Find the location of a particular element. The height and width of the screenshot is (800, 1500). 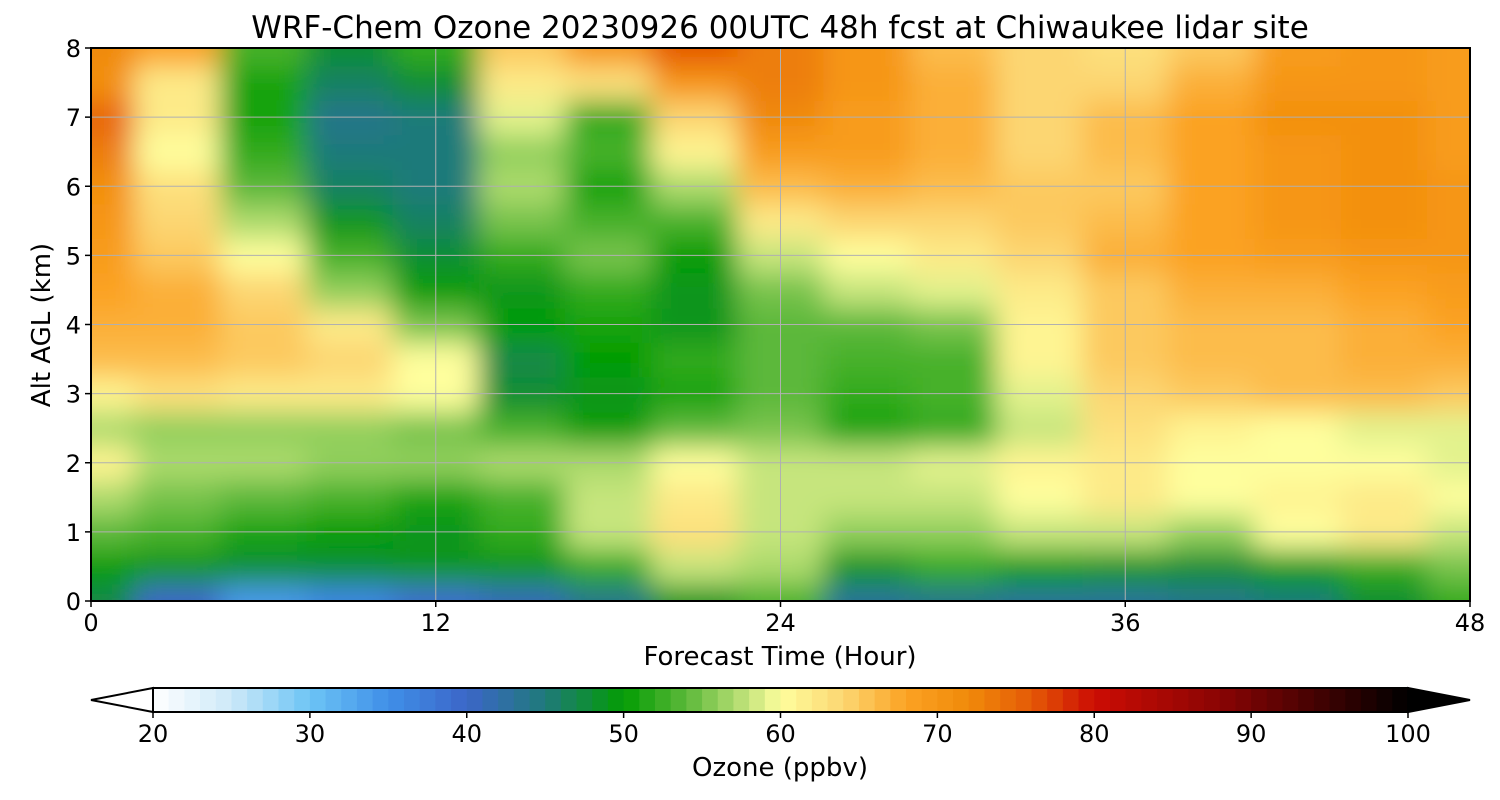

colorbar-tick-label: 70 is located at coordinates (937, 734).